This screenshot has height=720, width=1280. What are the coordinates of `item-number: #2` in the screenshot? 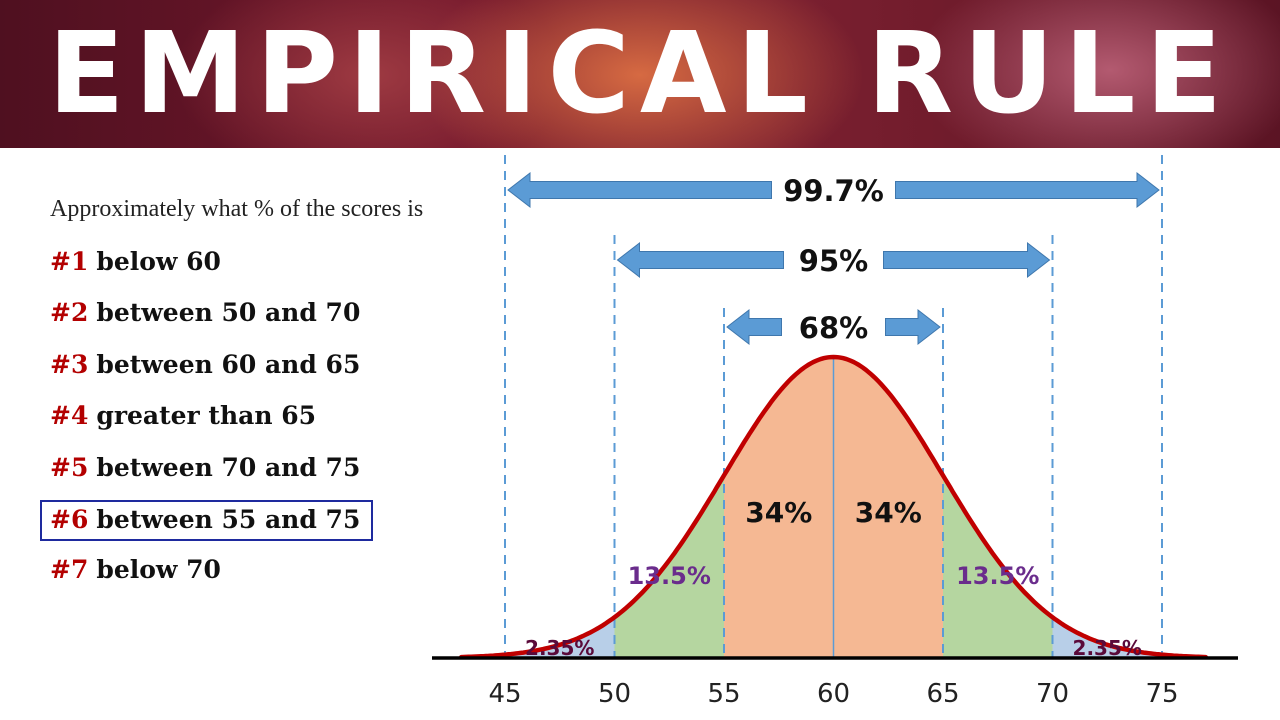 It's located at (69, 312).